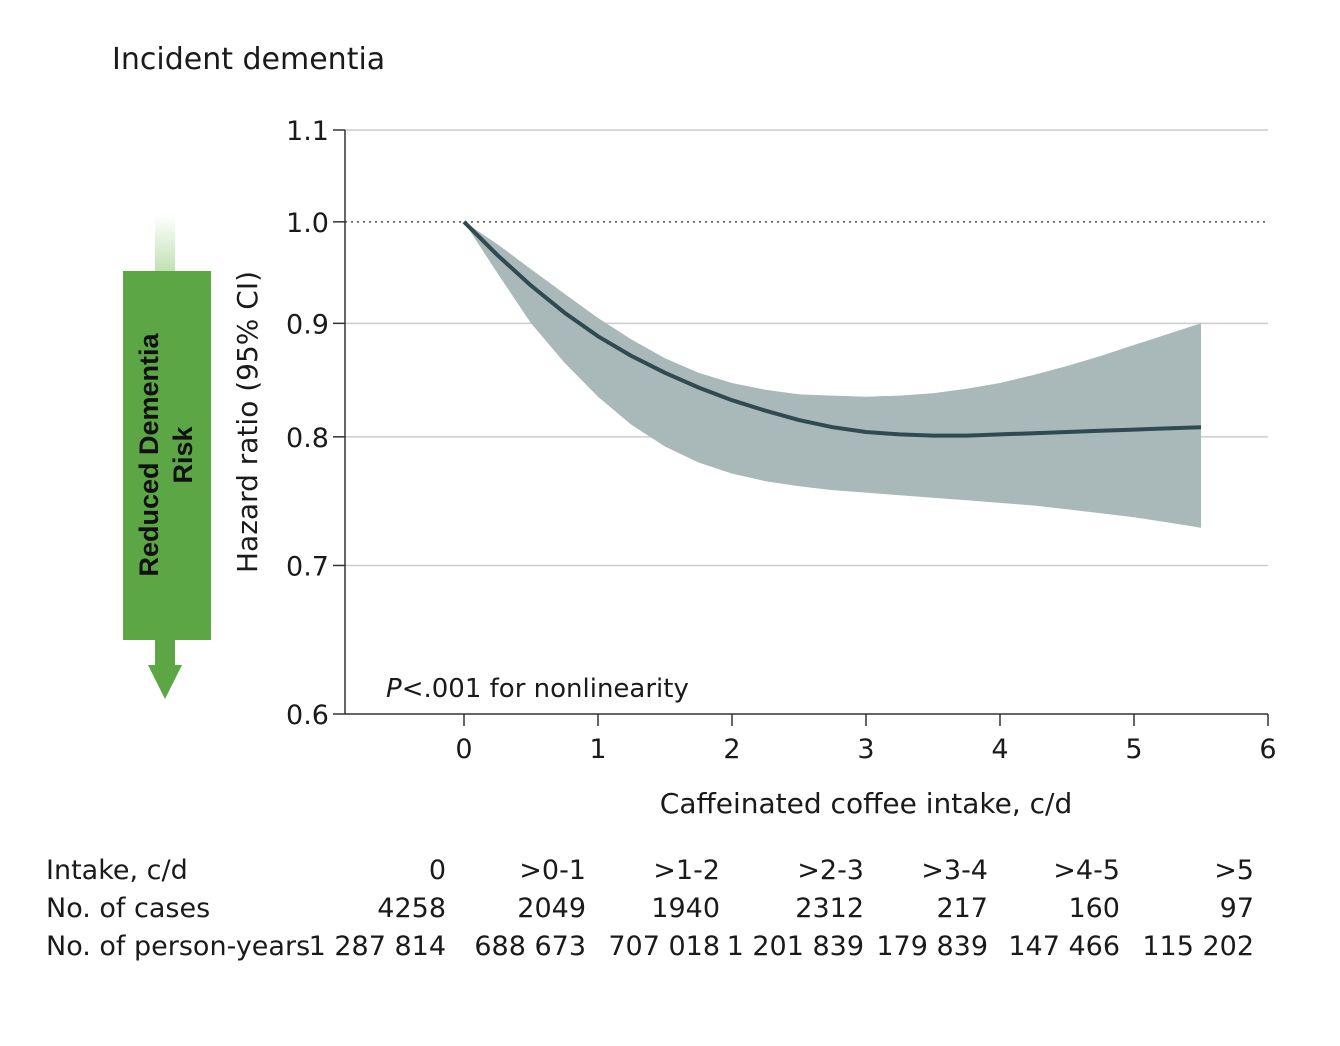 This screenshot has height=1046, width=1340. What do you see at coordinates (866, 803) in the screenshot?
I see `x-axis-title: Caffeinated coffee intake, c/d` at bounding box center [866, 803].